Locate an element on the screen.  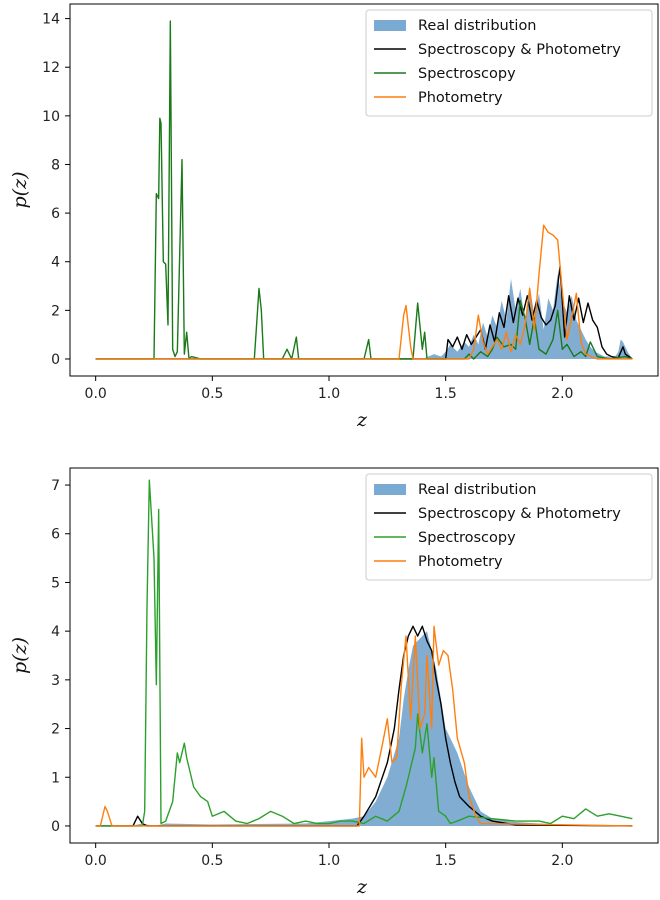
y-tick-label: 7 is located at coordinates (55, 486).